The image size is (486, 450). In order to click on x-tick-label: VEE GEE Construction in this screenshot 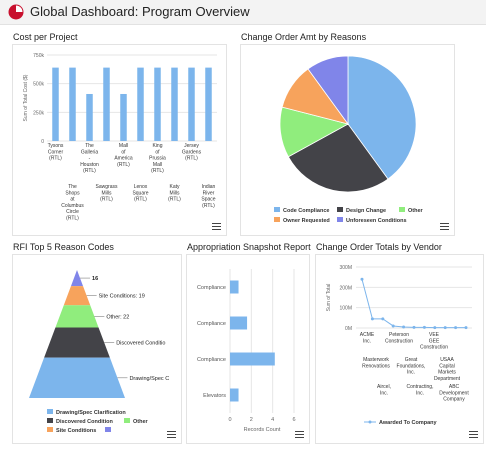, I will do `click(434, 341)`.